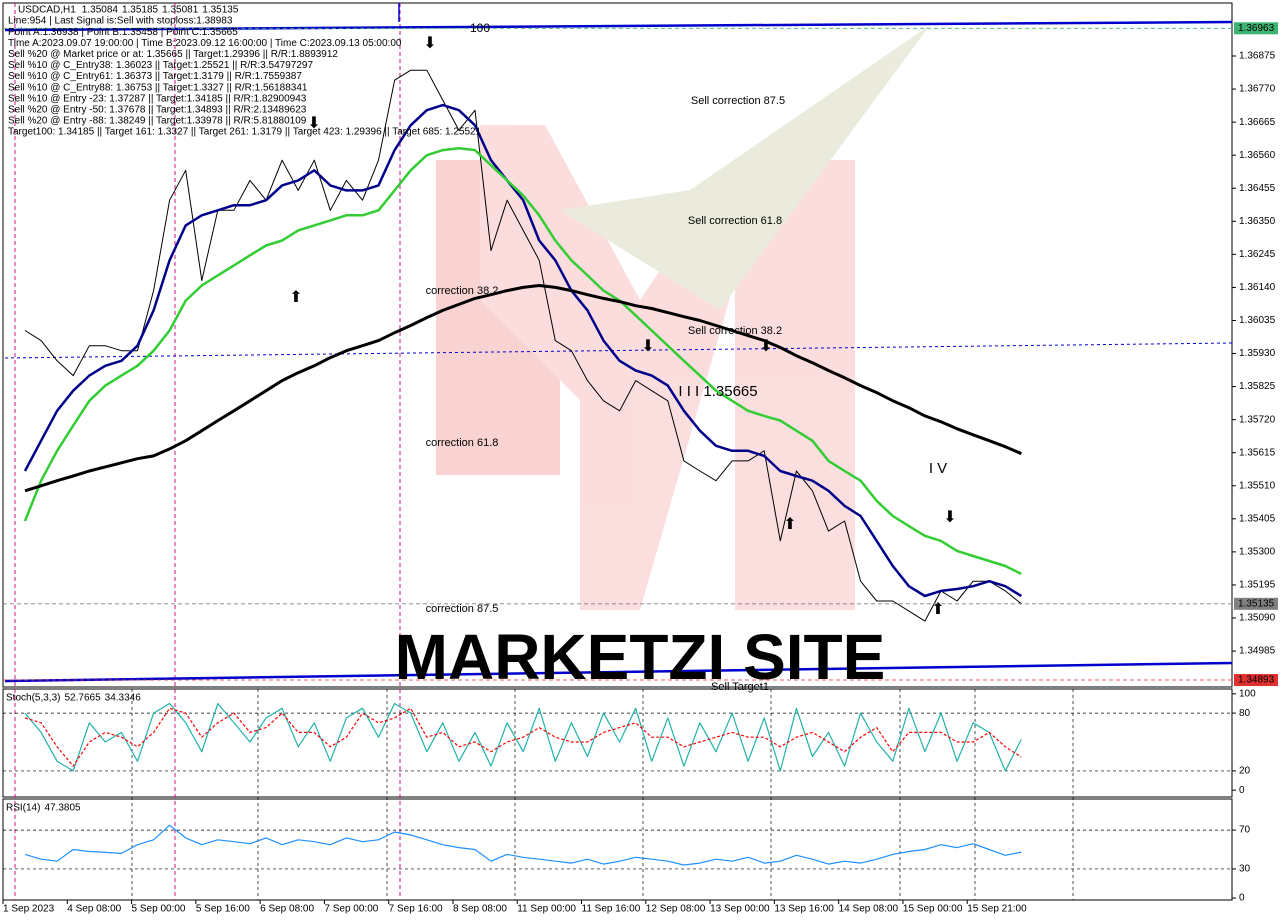 The width and height of the screenshot is (1280, 920). I want to click on symbol: USDCAD,H1, so click(47, 10).